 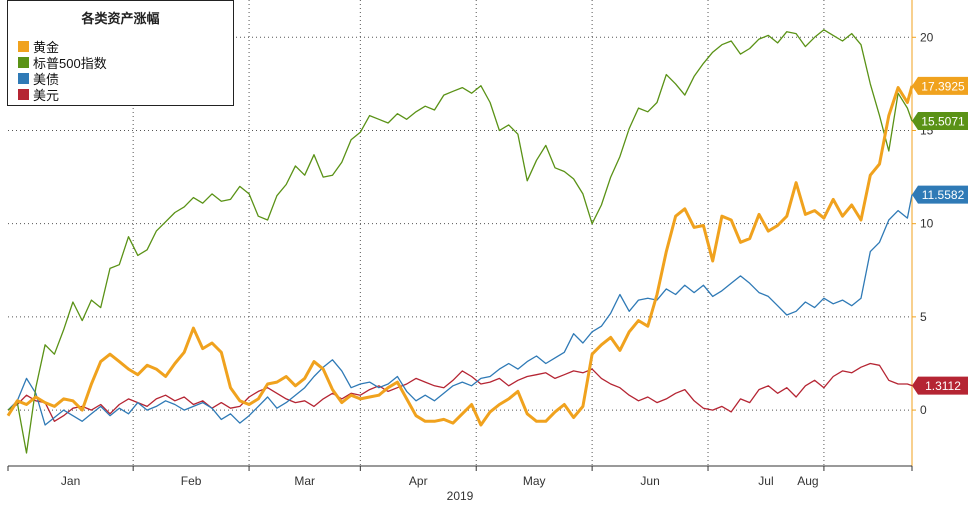 What do you see at coordinates (460, 392) in the screenshot?
I see `series-line-usd` at bounding box center [460, 392].